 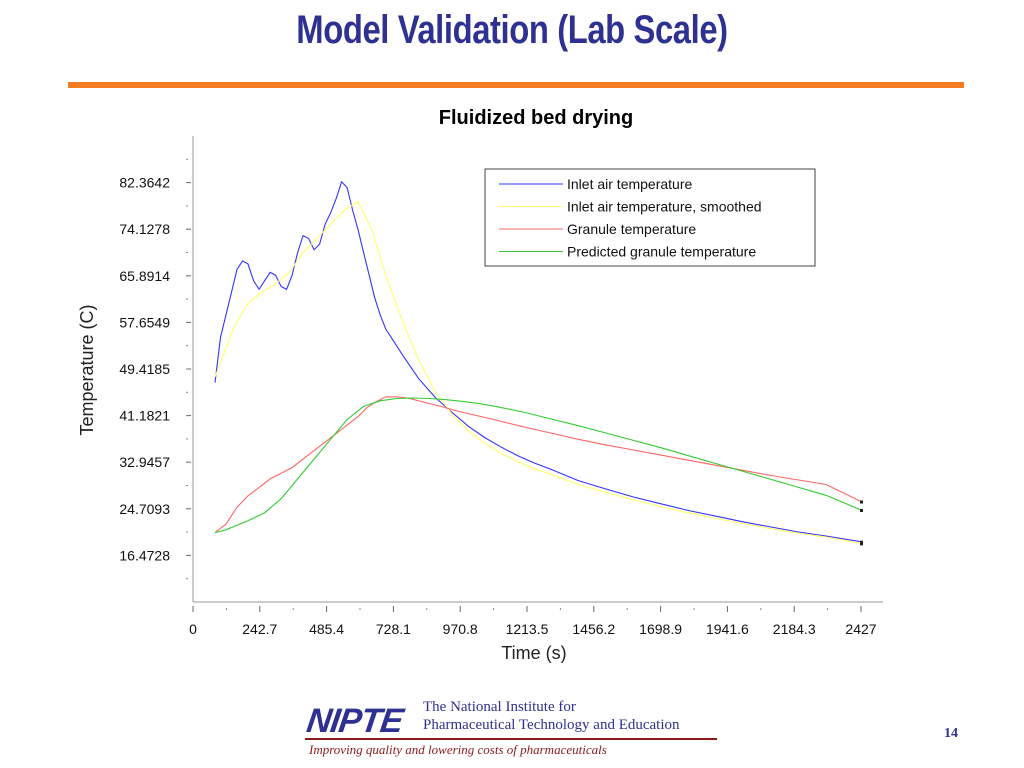 What do you see at coordinates (144, 509) in the screenshot?
I see `y-tick-label: 24.7093` at bounding box center [144, 509].